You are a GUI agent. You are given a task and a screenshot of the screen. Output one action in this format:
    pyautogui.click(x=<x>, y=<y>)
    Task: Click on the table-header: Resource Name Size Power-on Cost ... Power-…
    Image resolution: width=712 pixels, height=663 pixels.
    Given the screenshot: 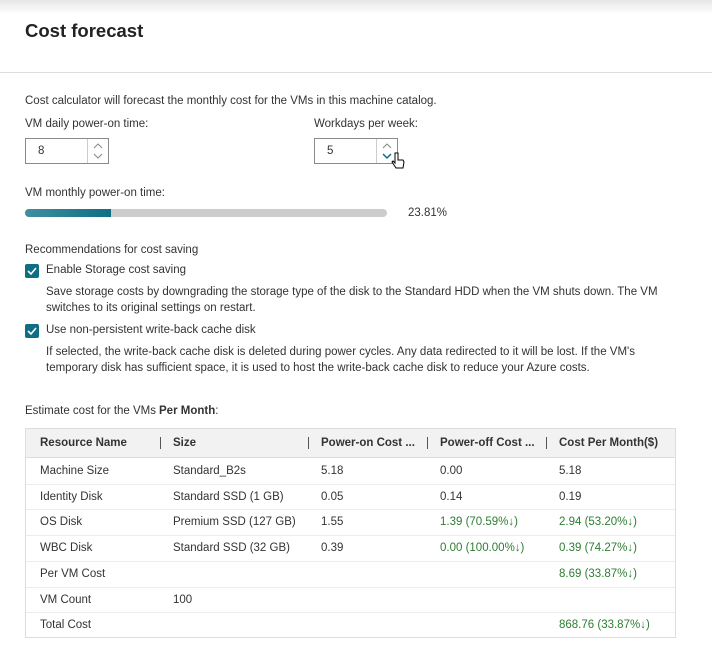 What is the action you would take?
    pyautogui.click(x=350, y=443)
    